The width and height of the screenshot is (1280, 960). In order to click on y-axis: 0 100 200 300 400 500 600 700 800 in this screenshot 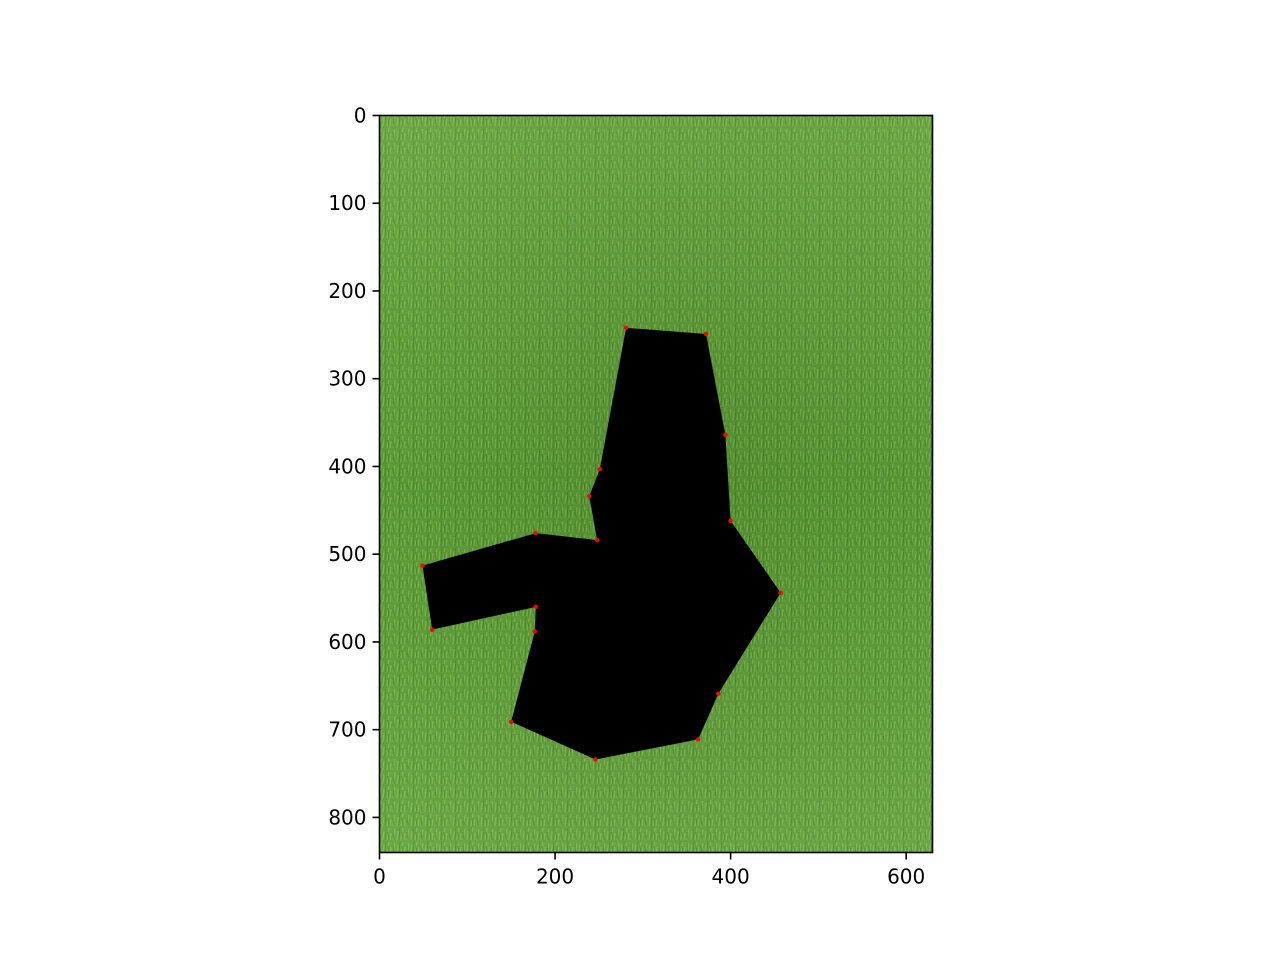, I will do `click(354, 466)`.